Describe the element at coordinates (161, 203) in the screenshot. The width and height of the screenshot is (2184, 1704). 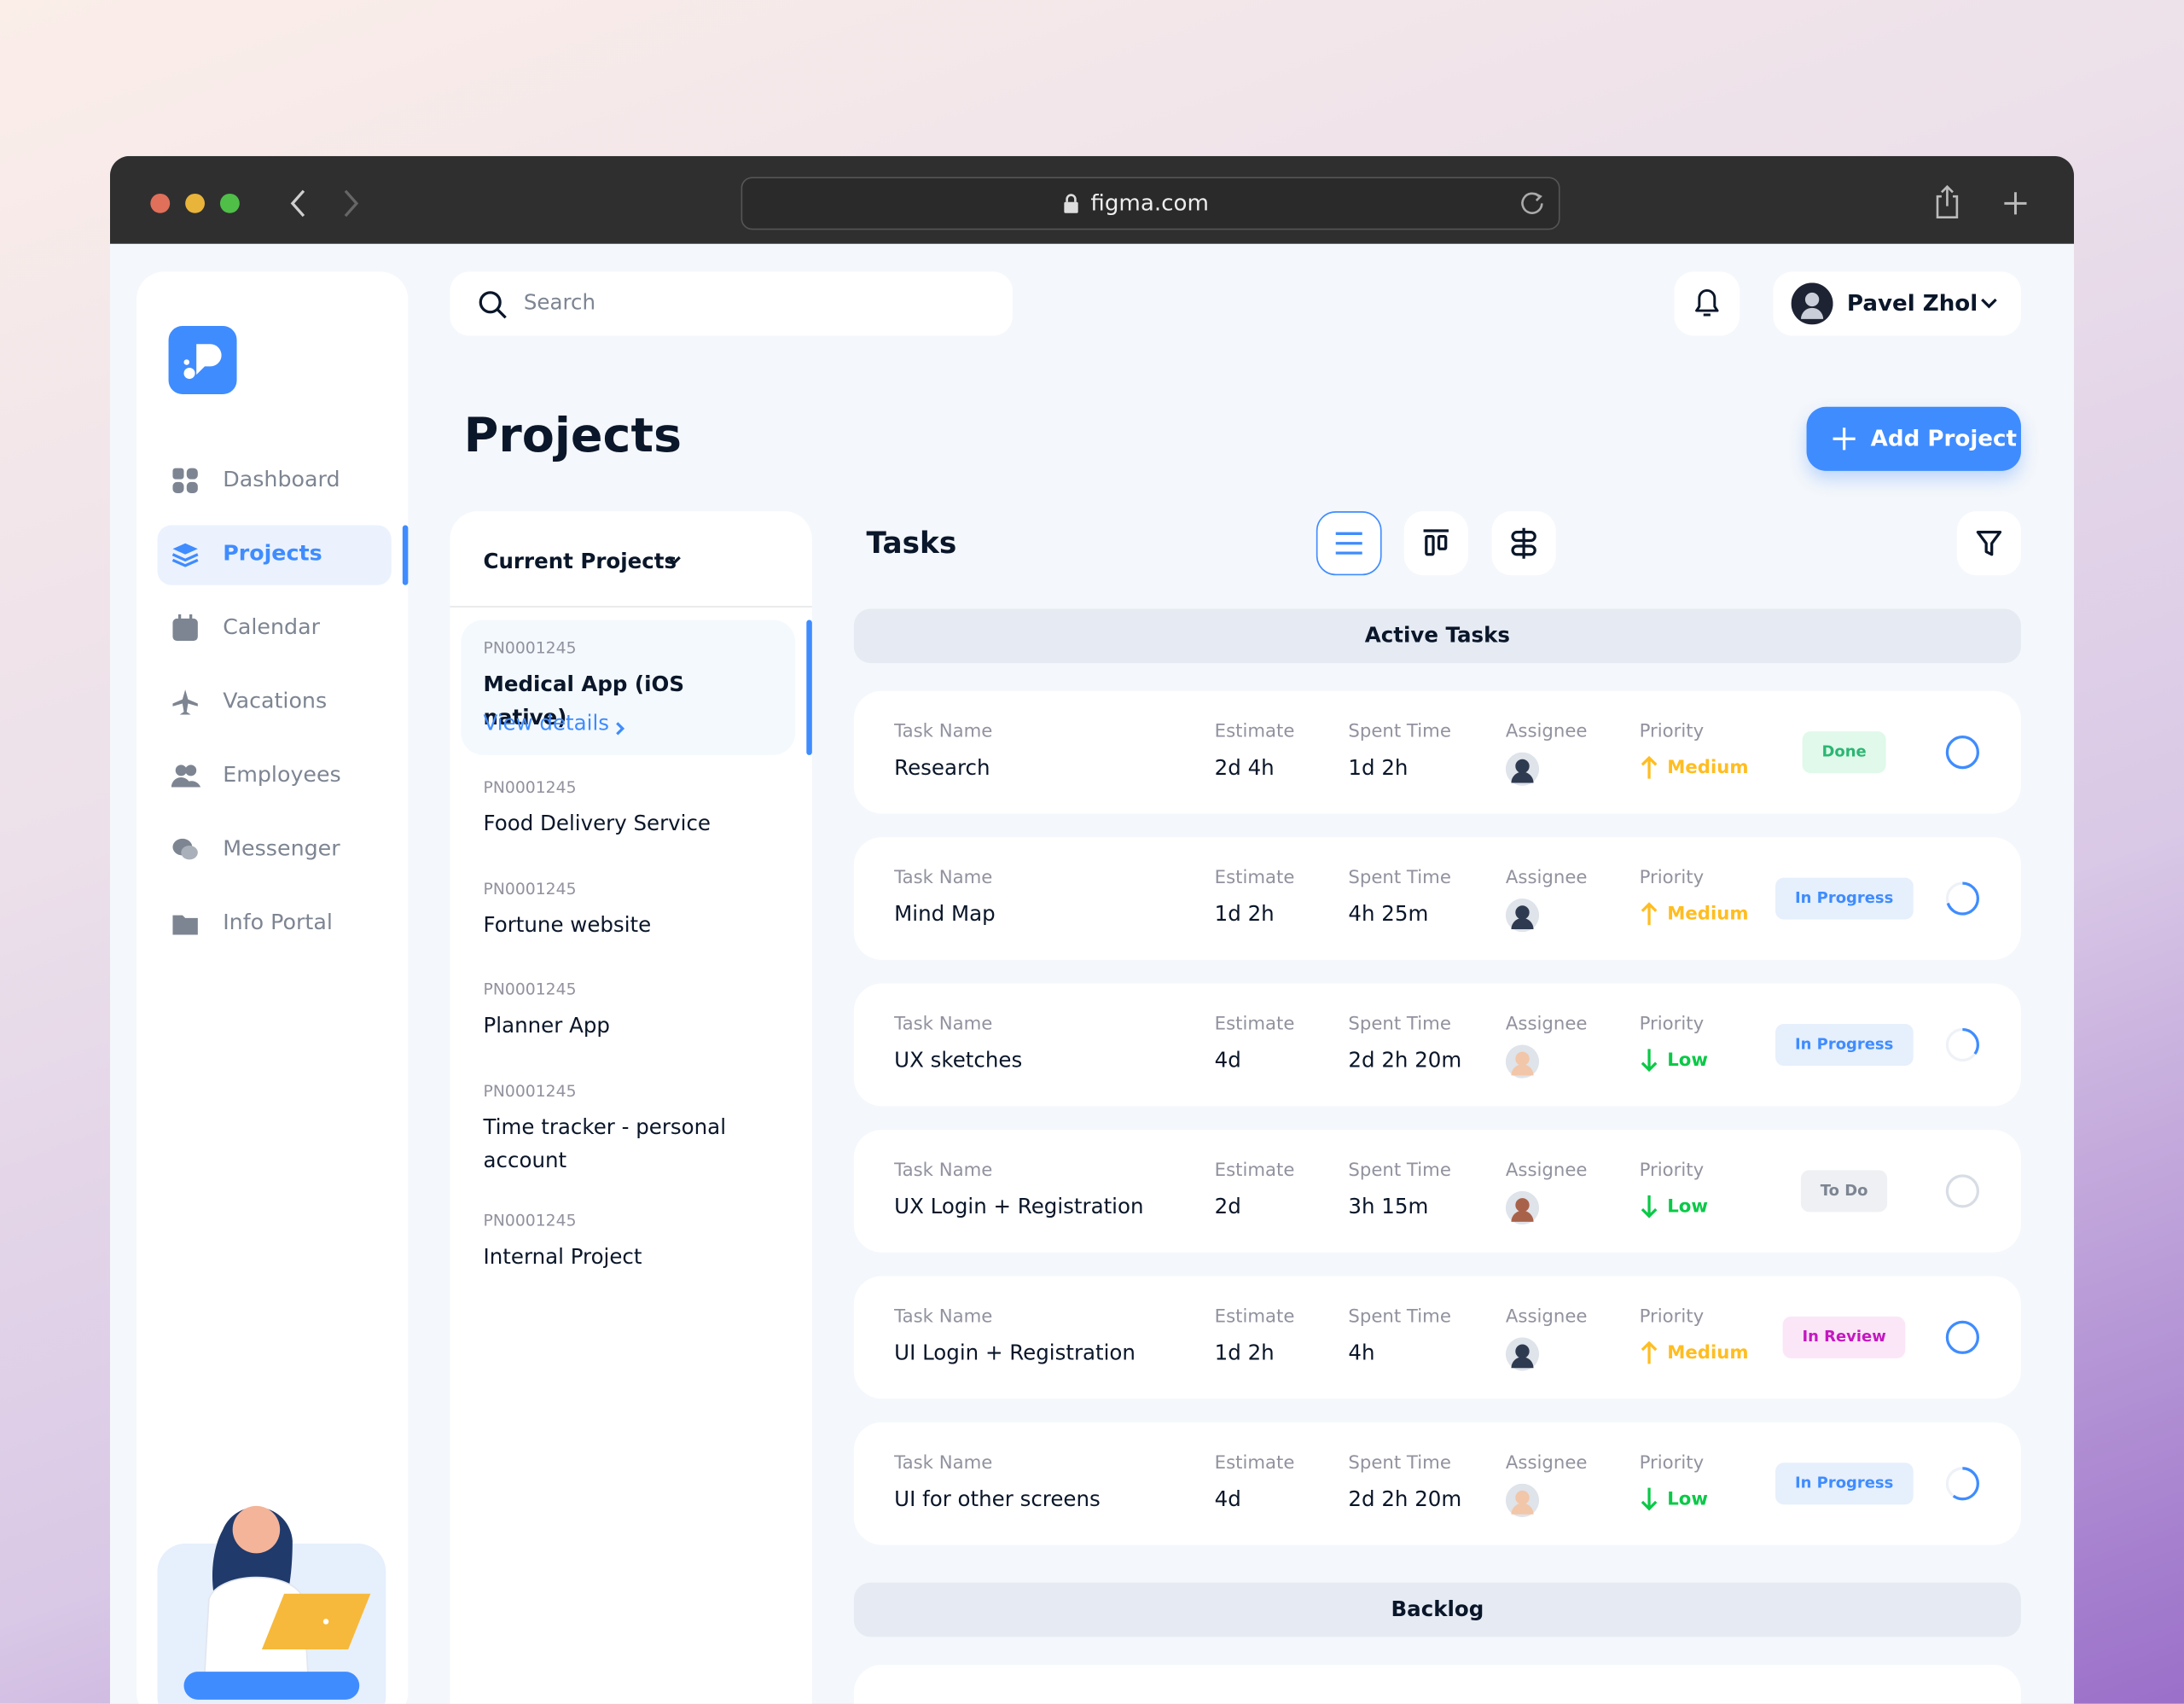
I see `close-dot` at that location.